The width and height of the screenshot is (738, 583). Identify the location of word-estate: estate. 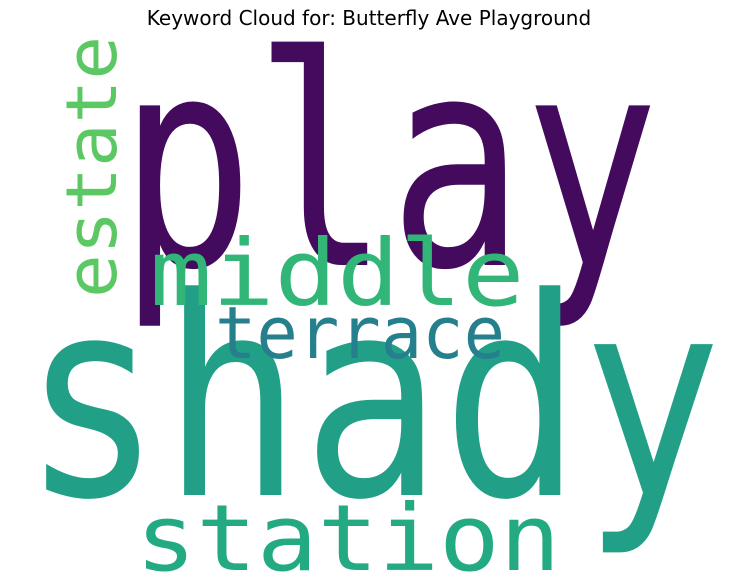
(92, 167).